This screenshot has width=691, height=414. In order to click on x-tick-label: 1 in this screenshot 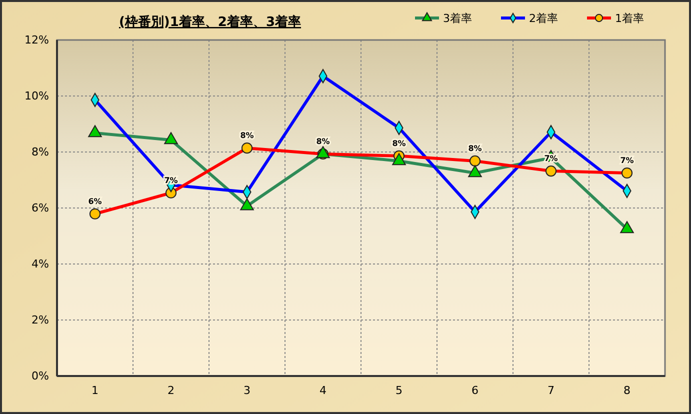, I will do `click(95, 390)`.